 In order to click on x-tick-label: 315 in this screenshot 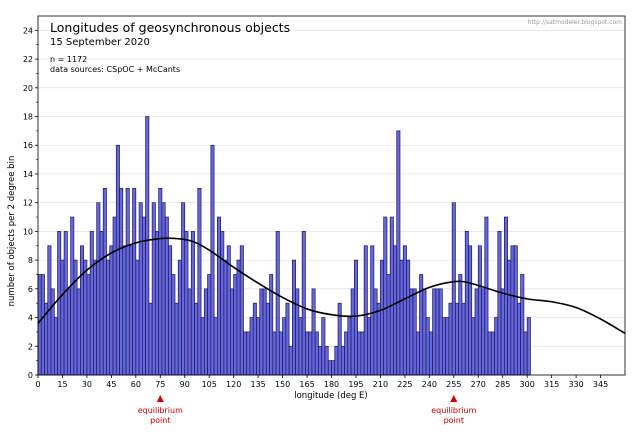, I will do `click(551, 384)`.